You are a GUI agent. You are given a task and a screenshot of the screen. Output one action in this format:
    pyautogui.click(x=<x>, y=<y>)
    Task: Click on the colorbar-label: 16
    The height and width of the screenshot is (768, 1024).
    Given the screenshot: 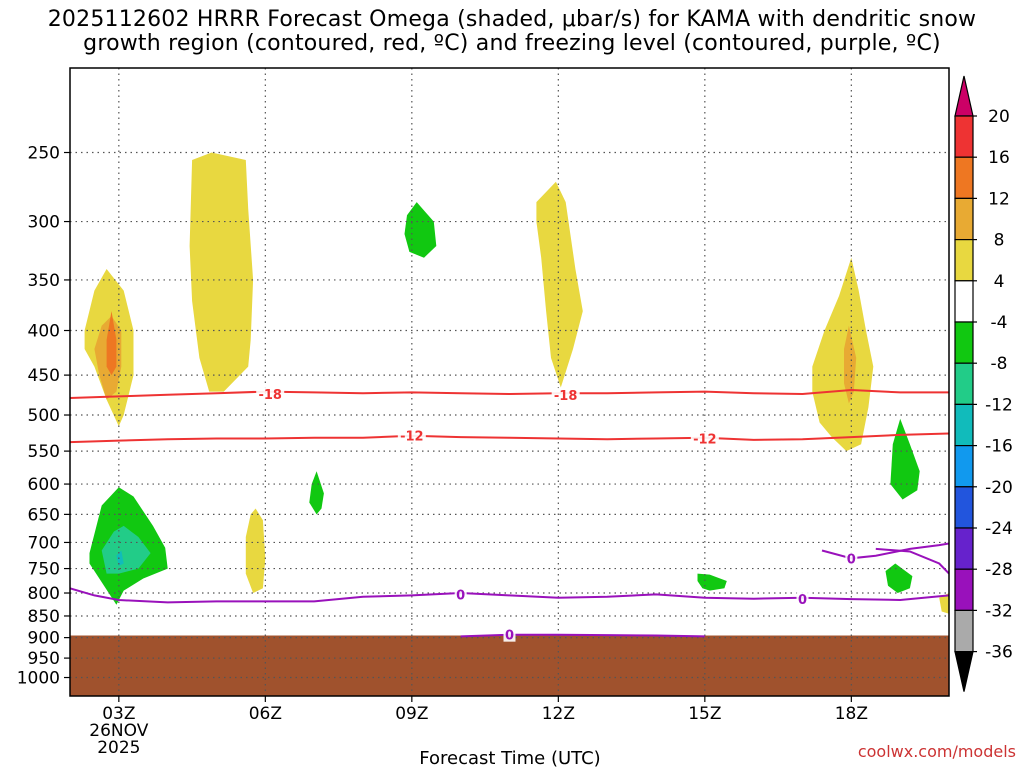 What is the action you would take?
    pyautogui.click(x=999, y=158)
    